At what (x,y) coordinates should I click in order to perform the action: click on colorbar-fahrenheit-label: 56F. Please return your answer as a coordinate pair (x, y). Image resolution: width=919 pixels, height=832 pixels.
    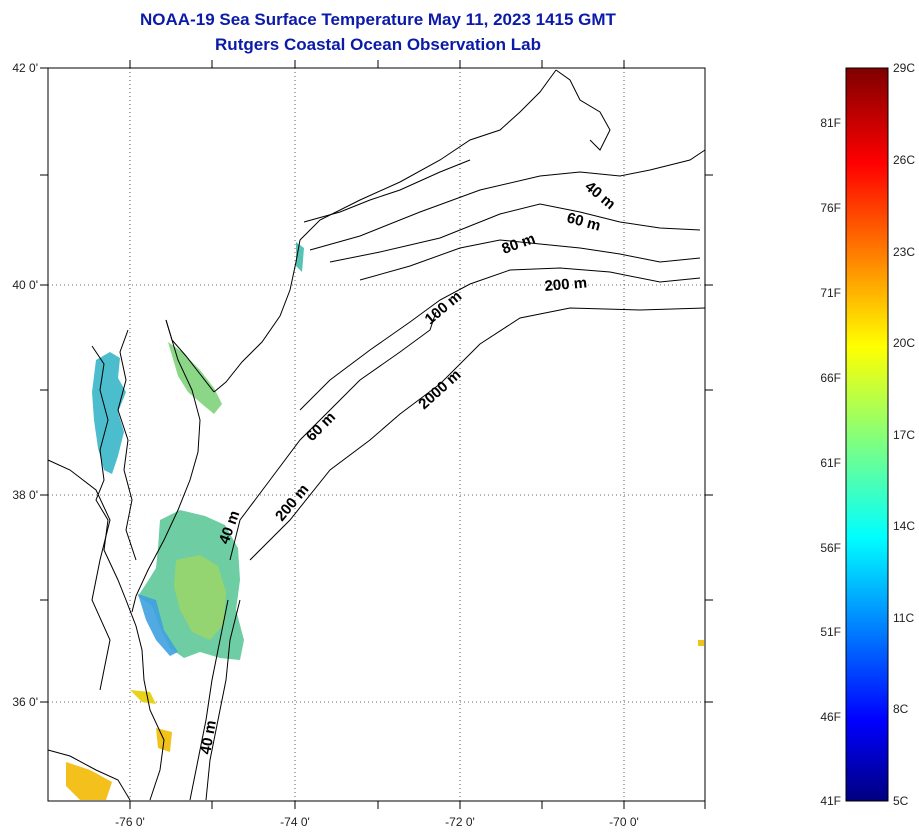
    Looking at the image, I should click on (830, 548).